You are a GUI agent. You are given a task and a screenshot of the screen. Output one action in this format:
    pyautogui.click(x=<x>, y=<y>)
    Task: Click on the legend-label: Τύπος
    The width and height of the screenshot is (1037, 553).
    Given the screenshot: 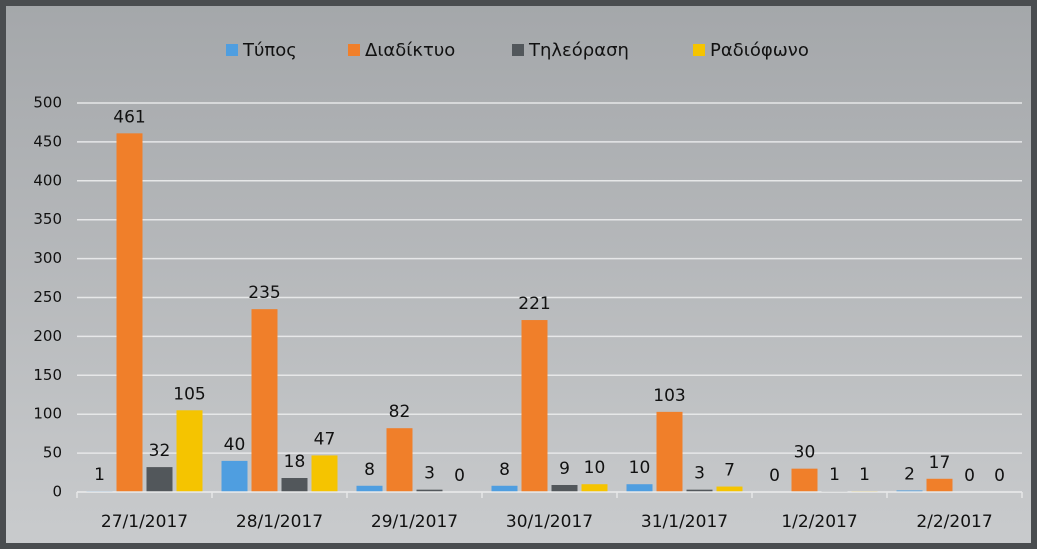 What is the action you would take?
    pyautogui.click(x=269, y=50)
    